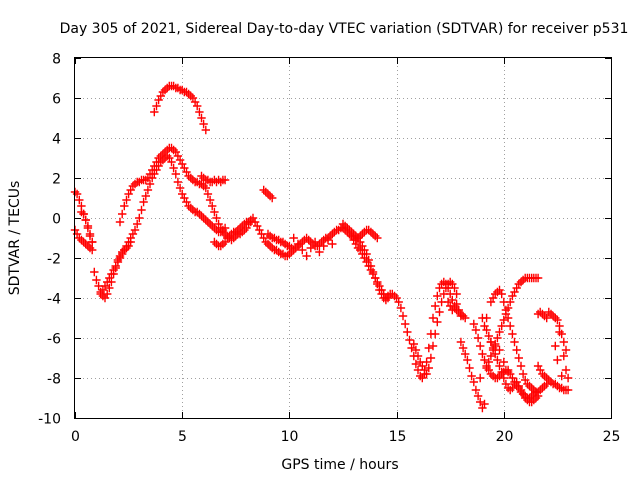 This screenshot has width=640, height=480. I want to click on y-tick-label: 2, so click(56, 180).